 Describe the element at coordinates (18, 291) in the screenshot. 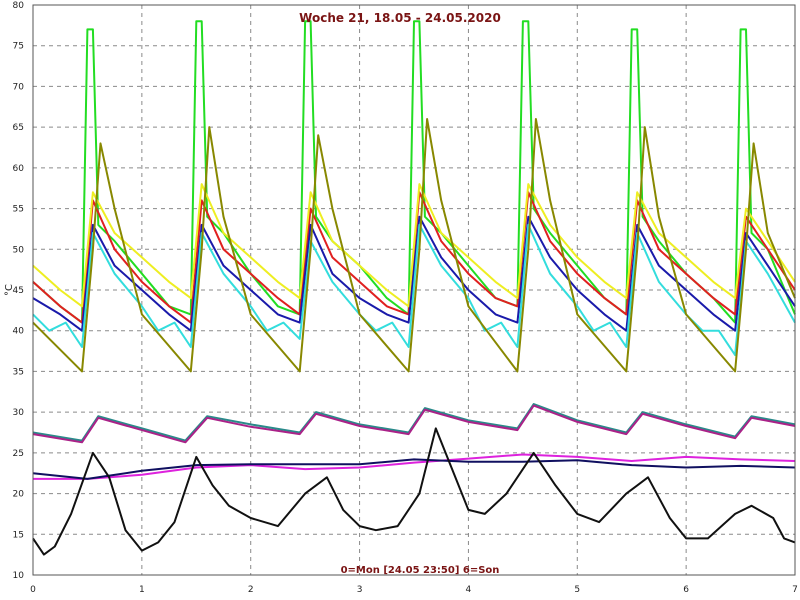

I see `y-tick-label: 45` at that location.